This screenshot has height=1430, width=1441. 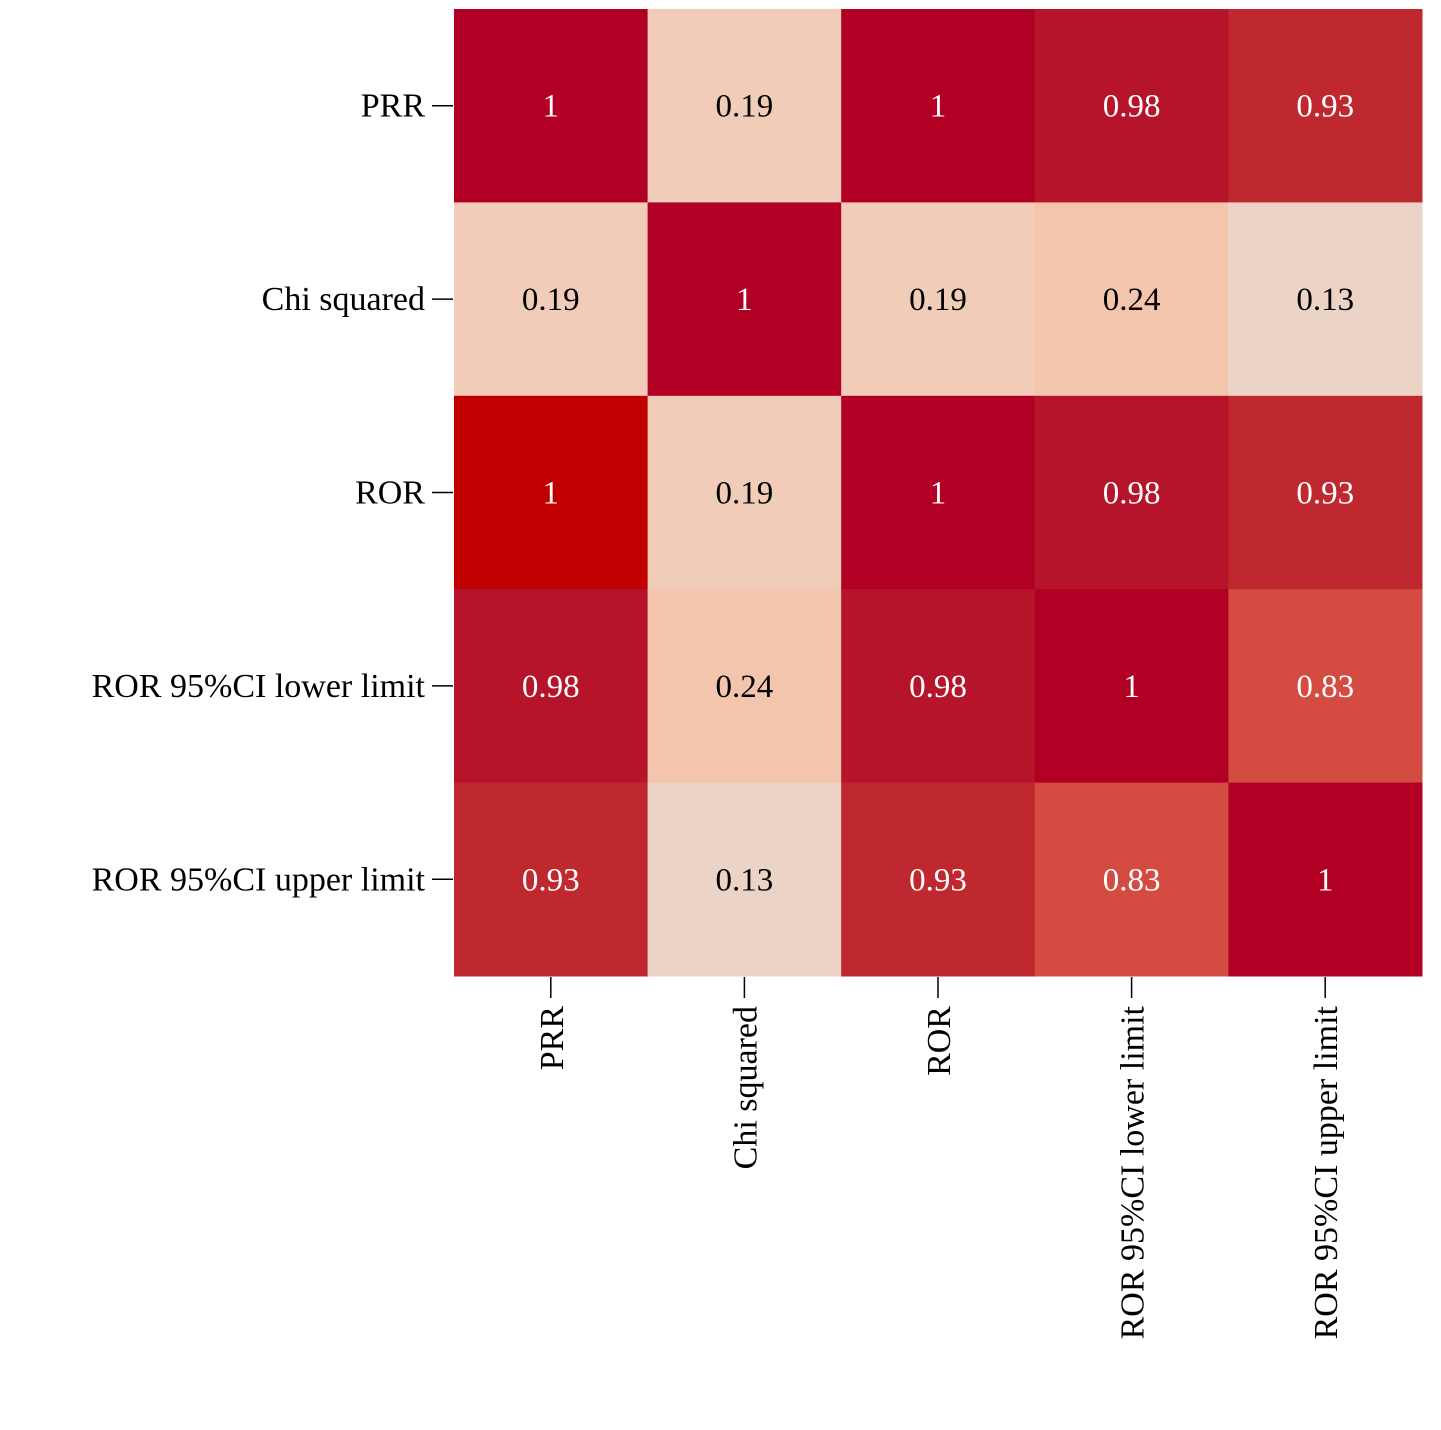 What do you see at coordinates (552, 1038) in the screenshot?
I see `x-axis-label: PRR` at bounding box center [552, 1038].